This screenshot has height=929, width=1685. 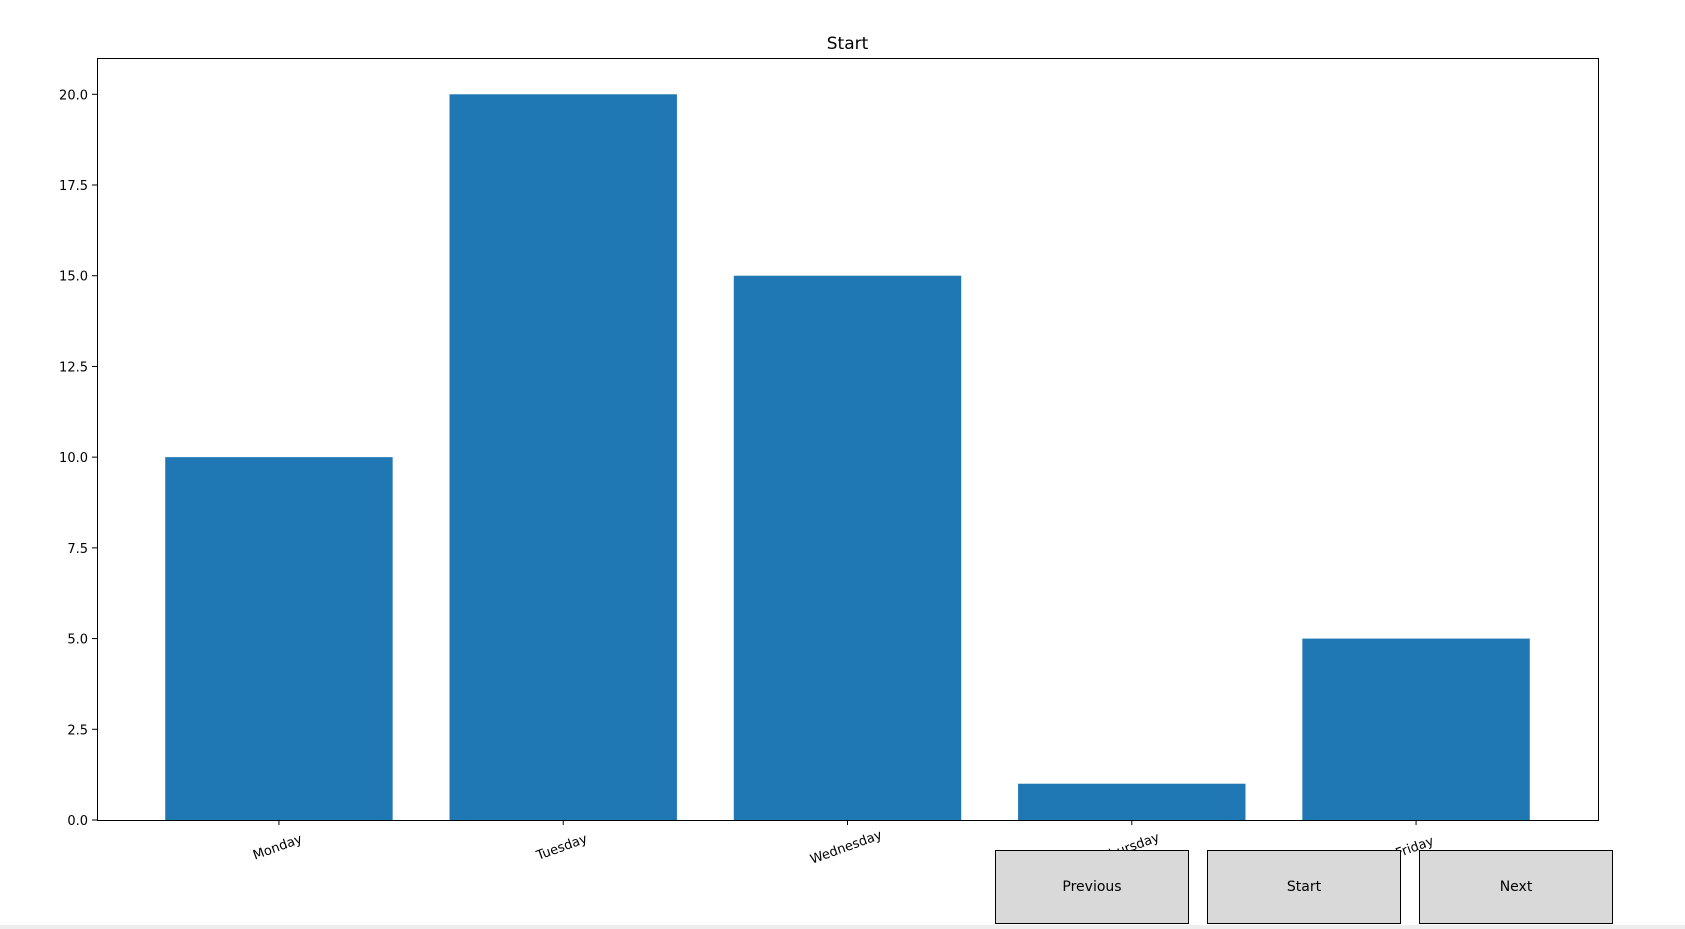 I want to click on y-tick-label: 0.0, so click(x=77, y=821).